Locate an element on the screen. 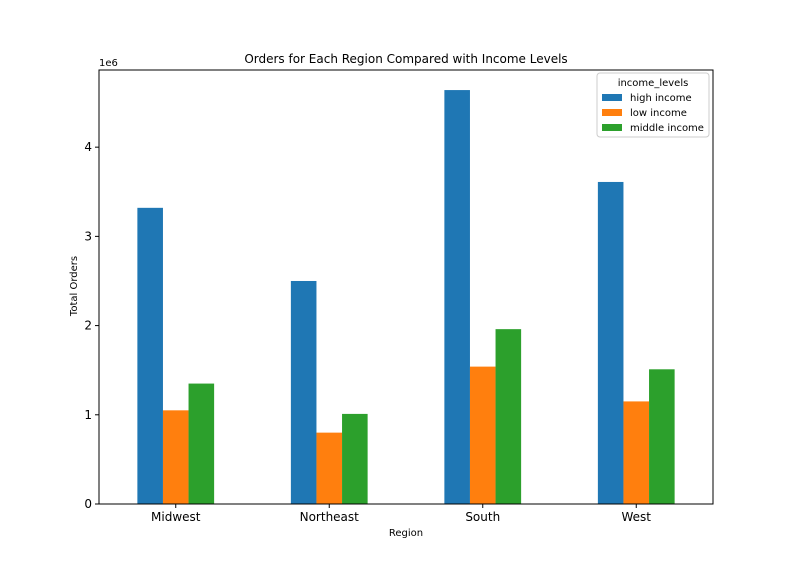 The image size is (792, 576). bar-low-income-northeast is located at coordinates (329, 468).